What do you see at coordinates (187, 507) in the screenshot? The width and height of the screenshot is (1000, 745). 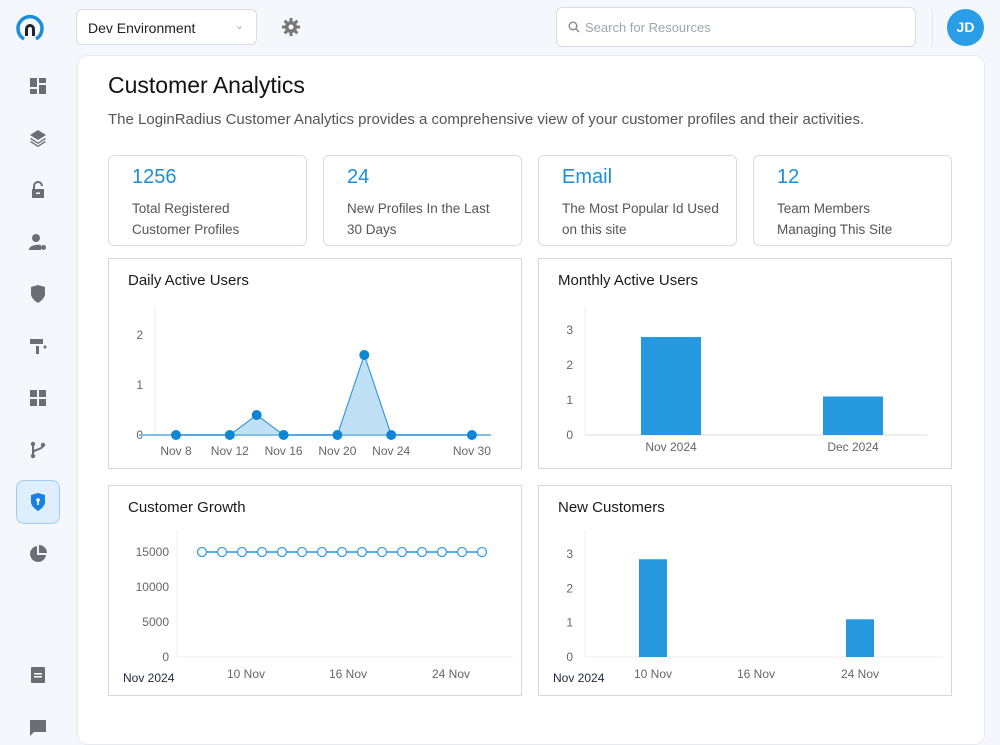 I see `chart-title: Customer Growth` at bounding box center [187, 507].